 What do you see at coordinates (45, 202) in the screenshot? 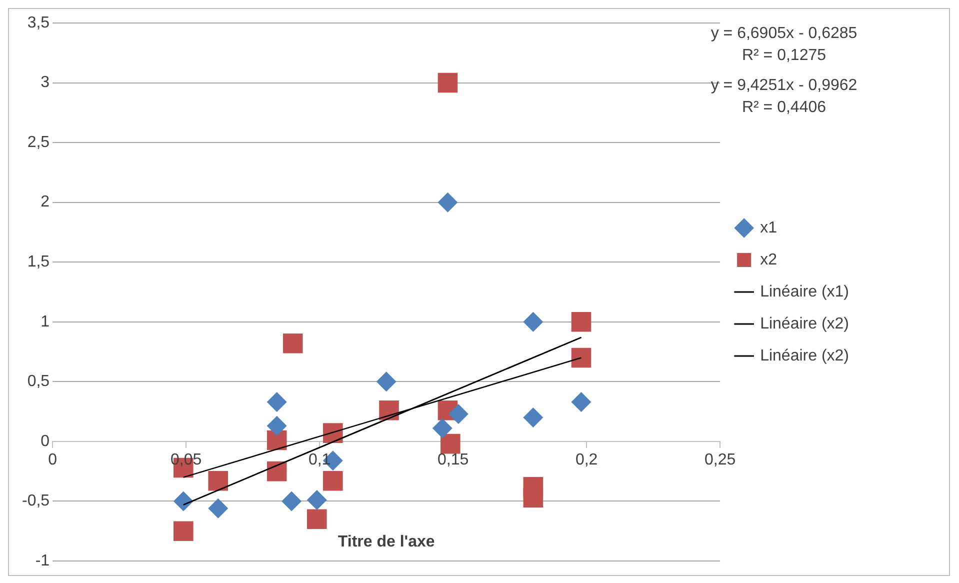
I see `y-tick-label: 2` at bounding box center [45, 202].